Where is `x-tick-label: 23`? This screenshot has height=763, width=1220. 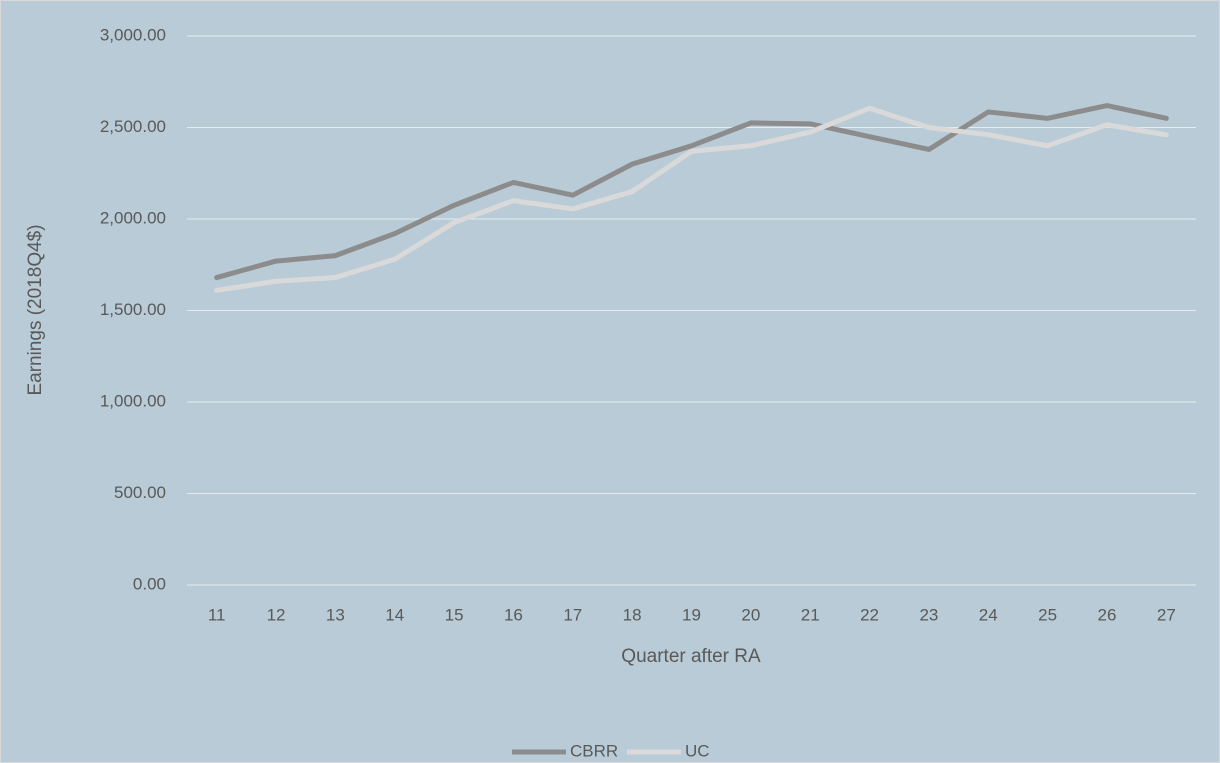 x-tick-label: 23 is located at coordinates (928, 614).